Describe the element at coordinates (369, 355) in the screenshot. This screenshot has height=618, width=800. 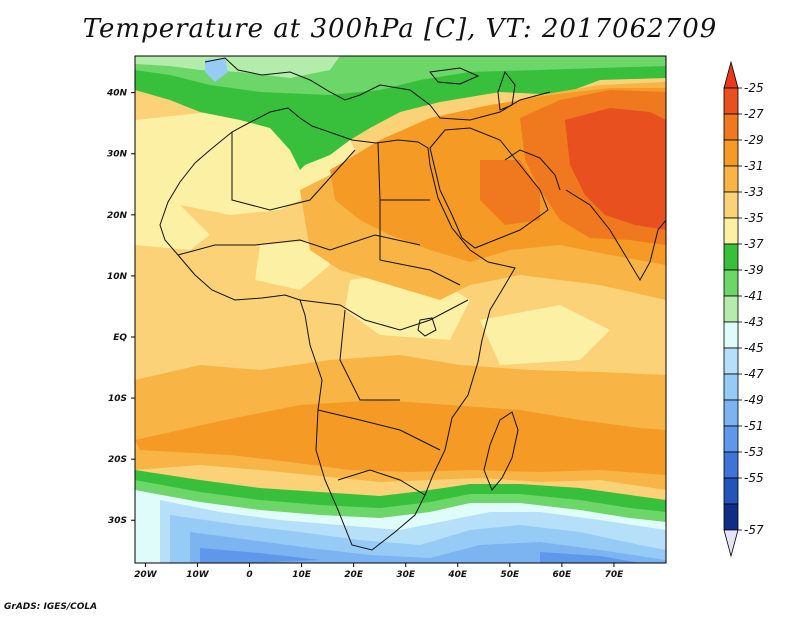
I see `border-congo` at that location.